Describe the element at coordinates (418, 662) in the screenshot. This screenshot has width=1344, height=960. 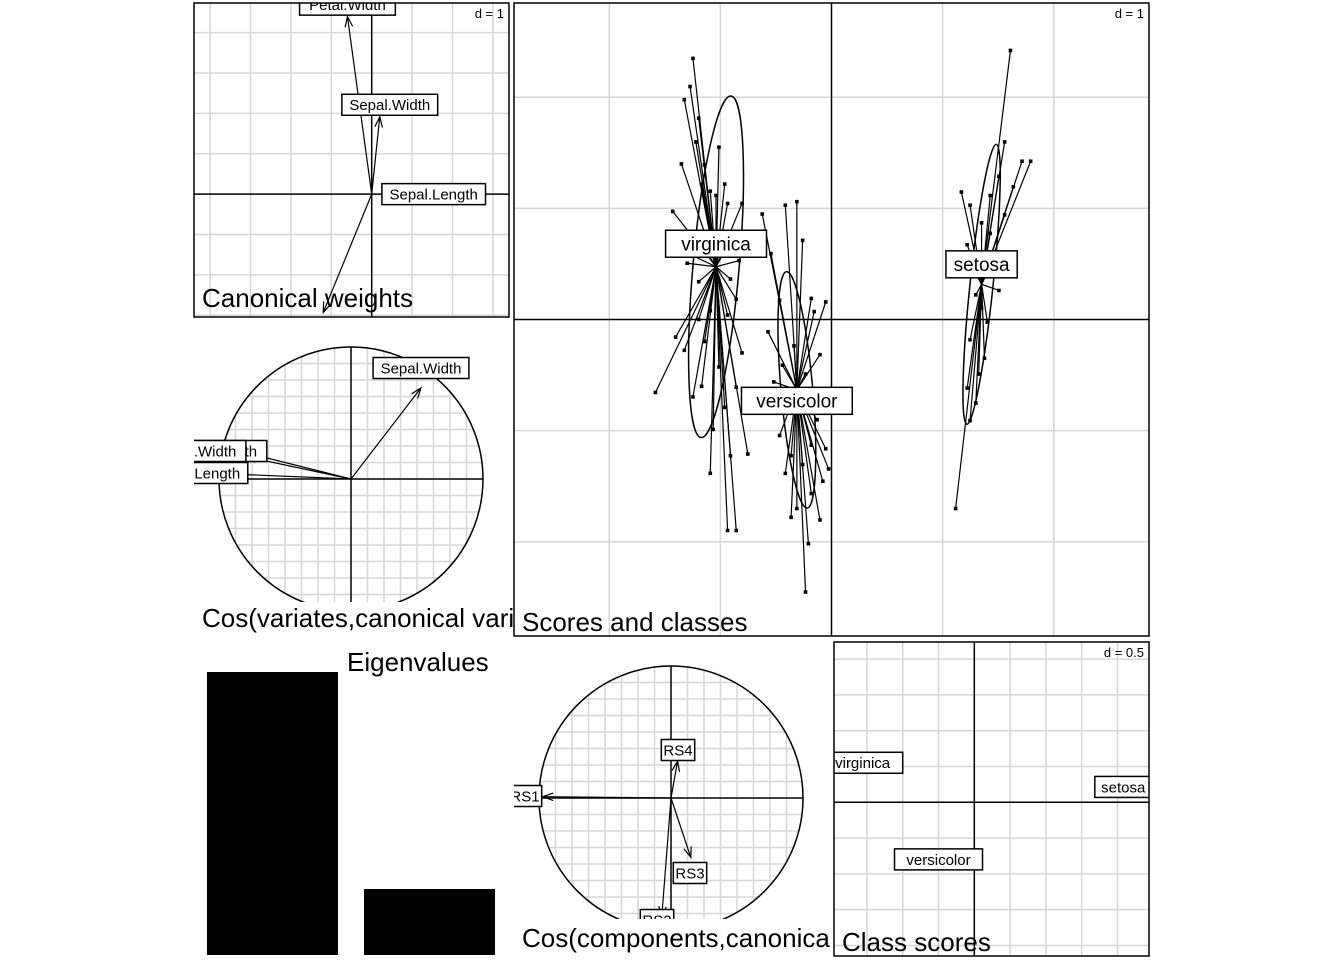
I see `eigenvalues-title: Eigenvalues` at that location.